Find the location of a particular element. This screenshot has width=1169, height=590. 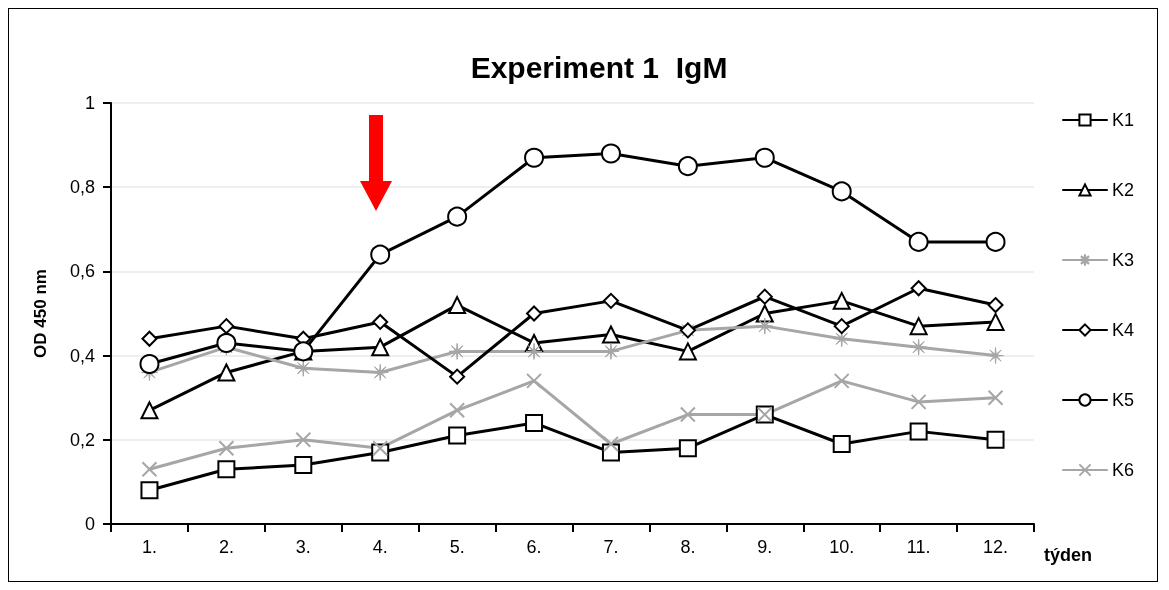

y-tick-label: 0,6 is located at coordinates (82, 271).